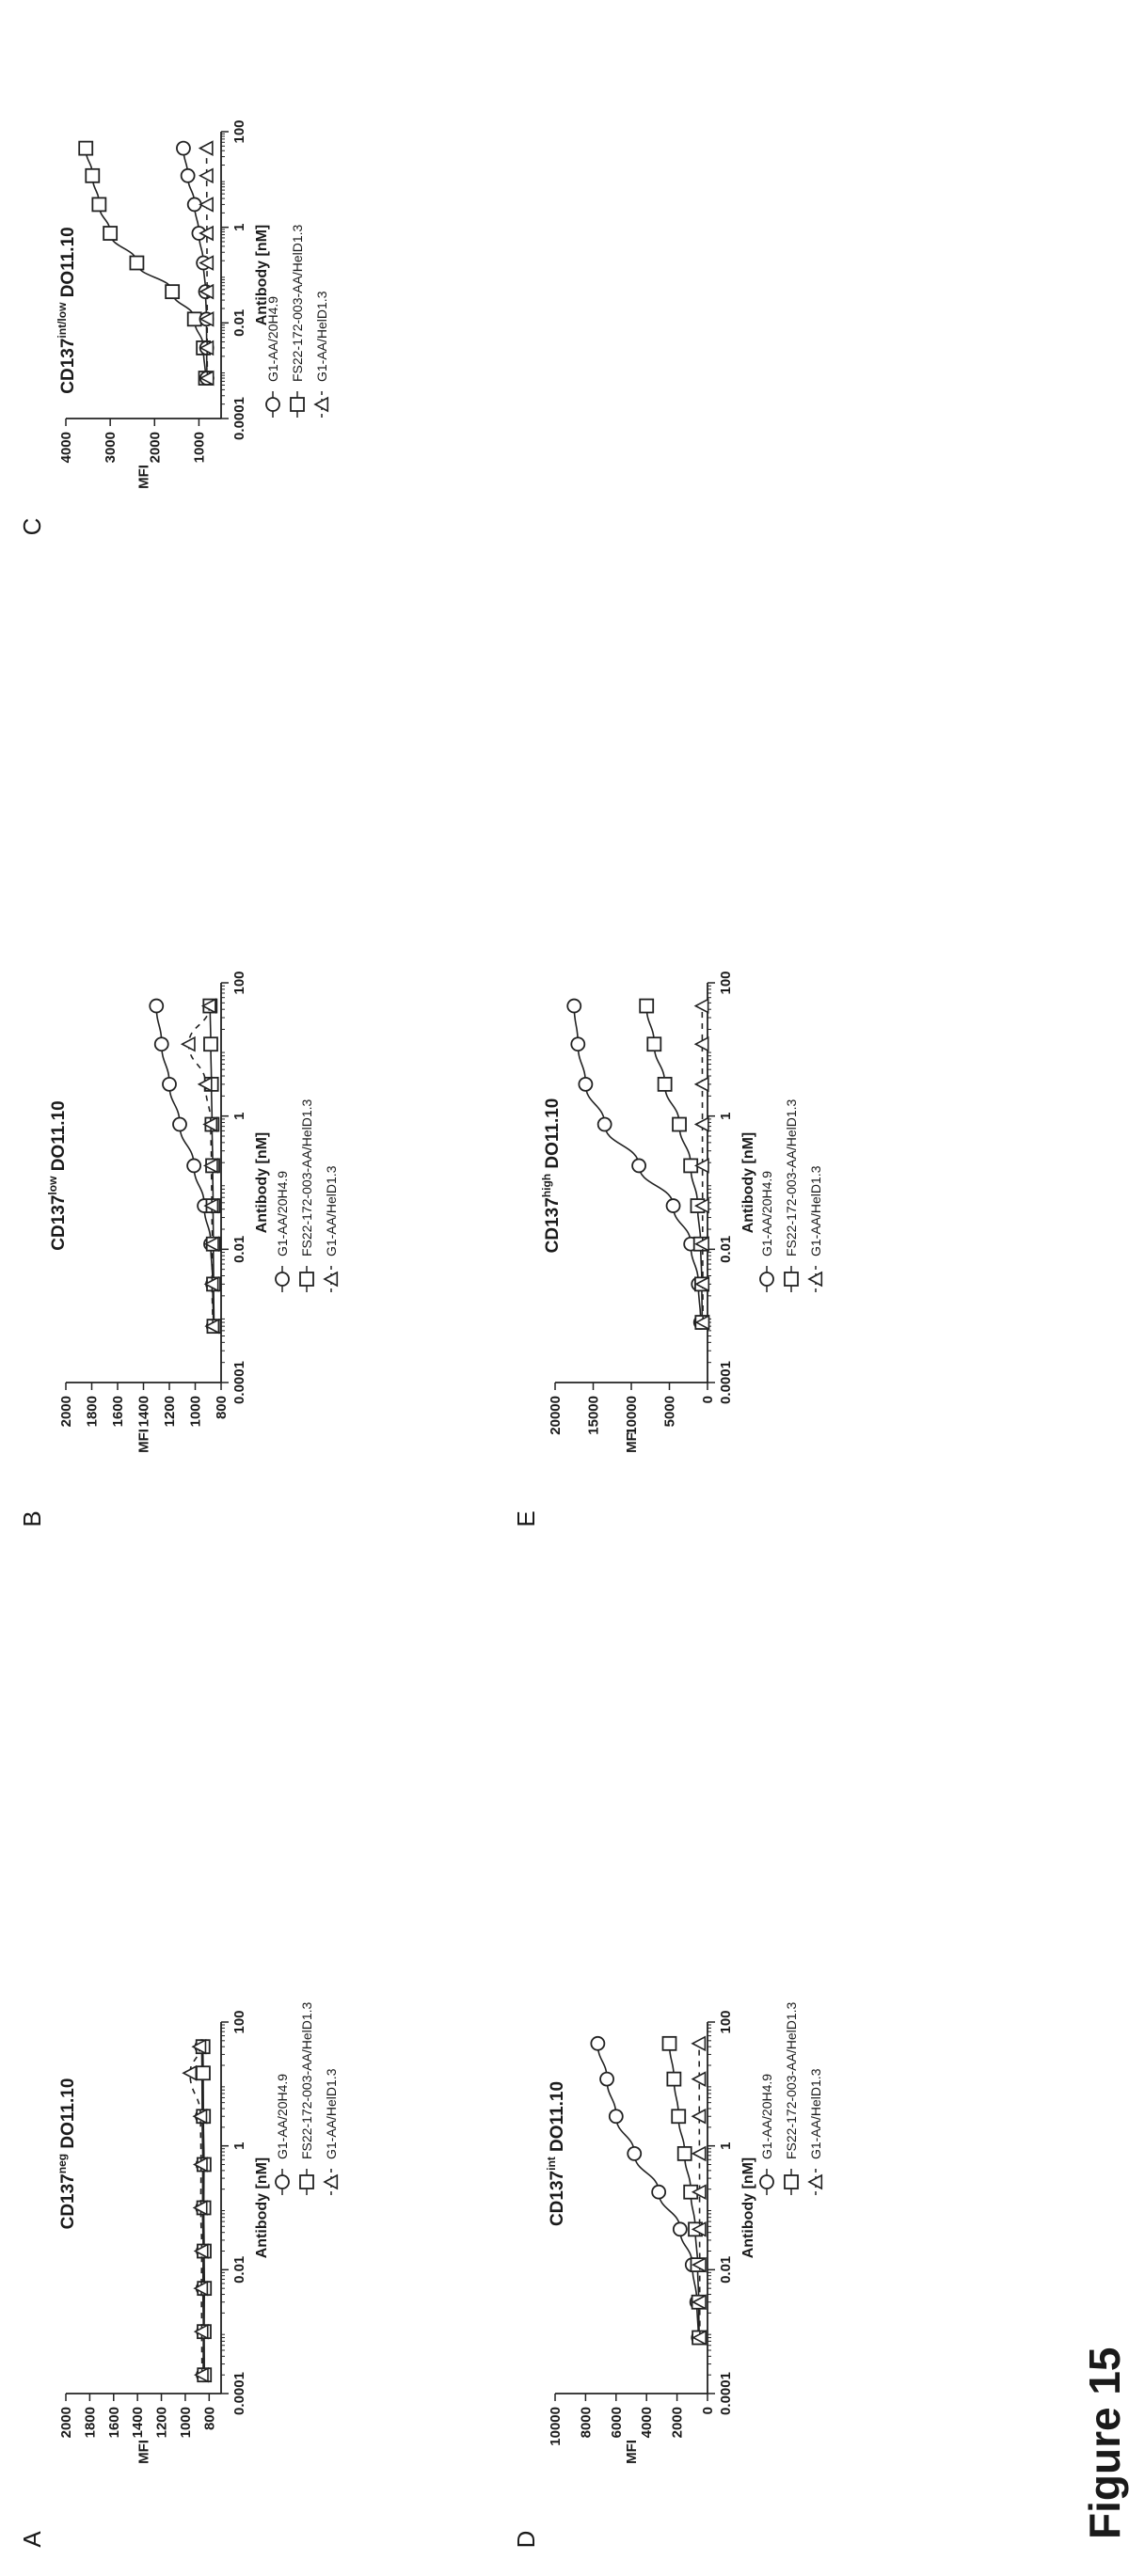  What do you see at coordinates (93, 1411) in the screenshot?
I see `y-tick-label: 1800` at bounding box center [93, 1411].